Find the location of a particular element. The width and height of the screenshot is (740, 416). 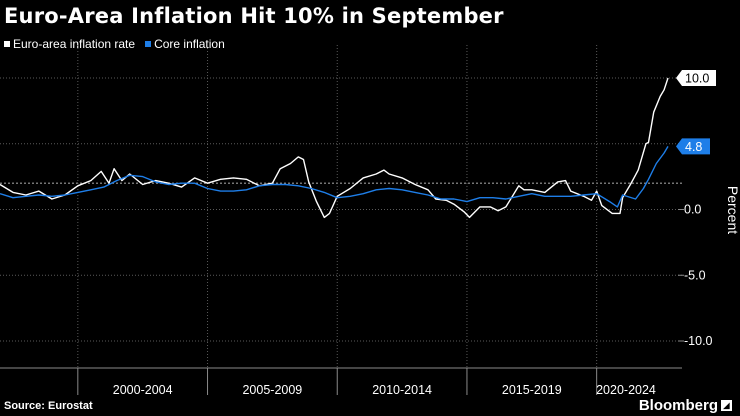

legend-swatch-core is located at coordinates (148, 44).